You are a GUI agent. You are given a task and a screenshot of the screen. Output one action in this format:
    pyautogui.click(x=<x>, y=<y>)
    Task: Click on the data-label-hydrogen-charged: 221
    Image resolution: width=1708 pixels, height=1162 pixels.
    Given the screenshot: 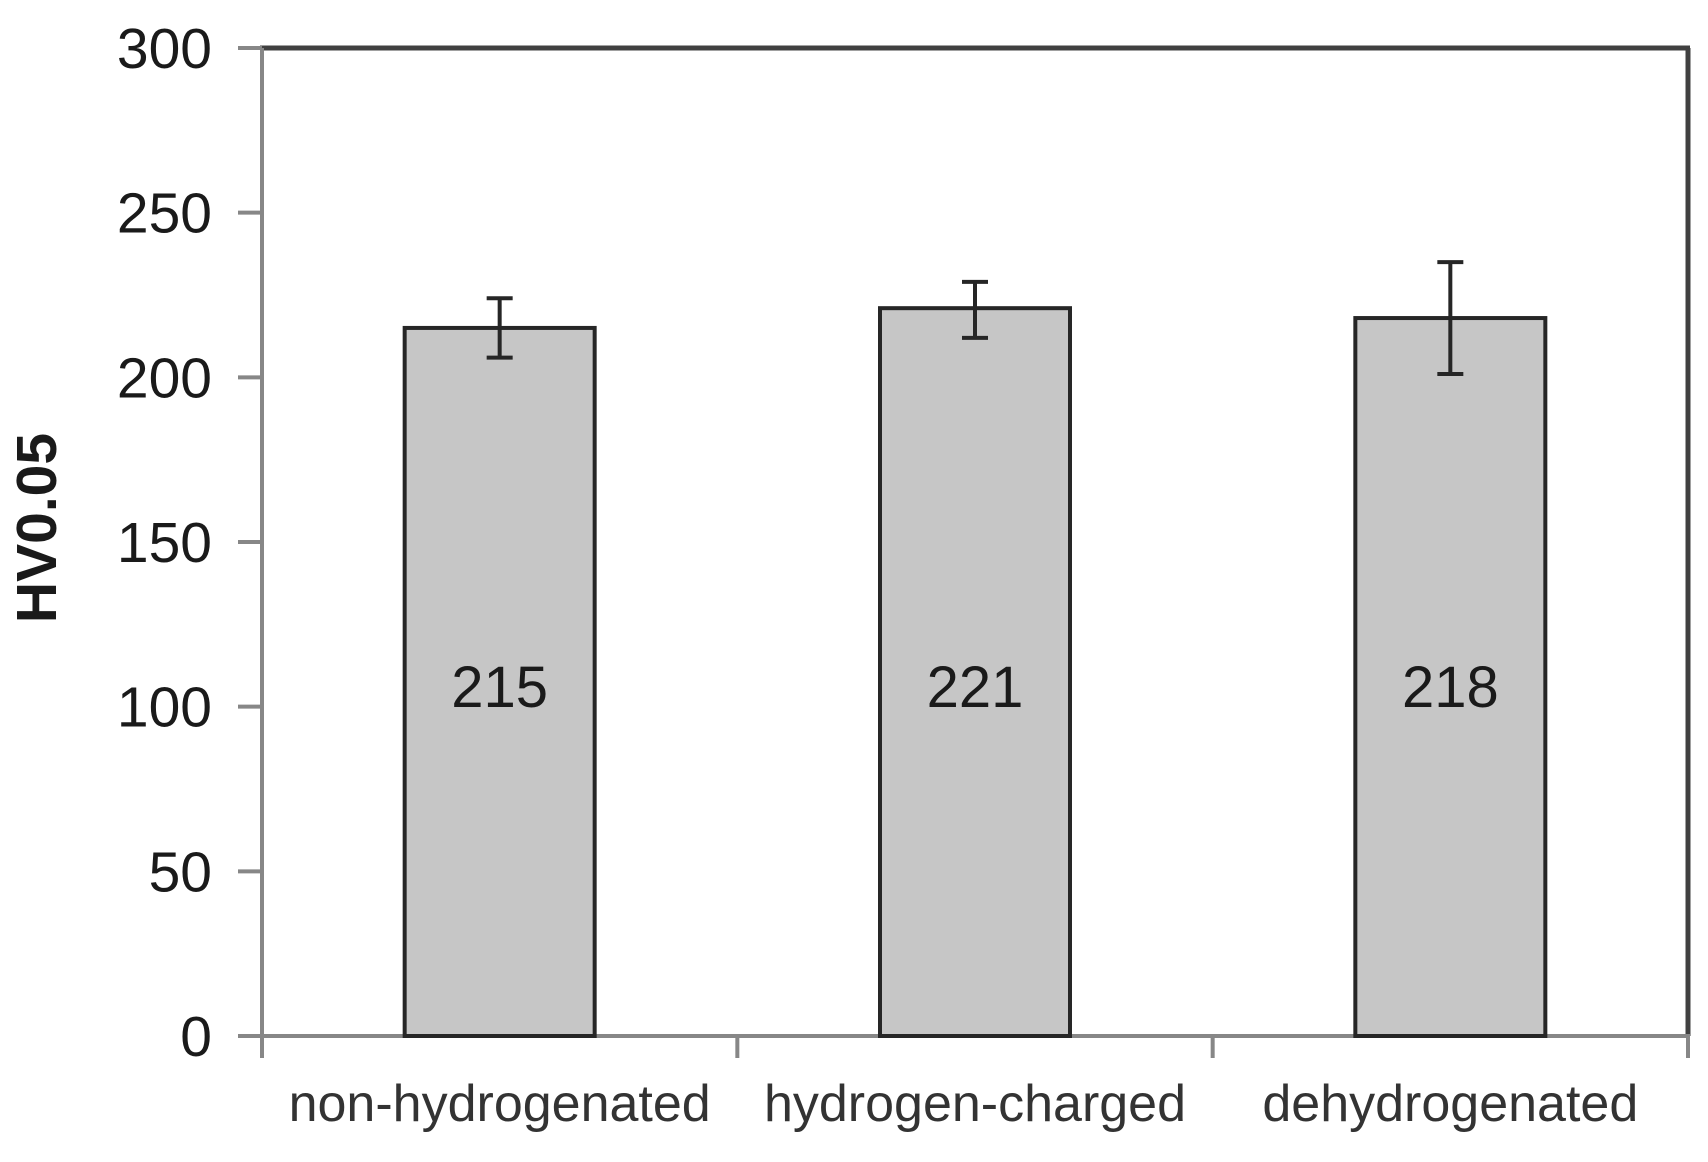 What is the action you would take?
    pyautogui.click(x=975, y=687)
    